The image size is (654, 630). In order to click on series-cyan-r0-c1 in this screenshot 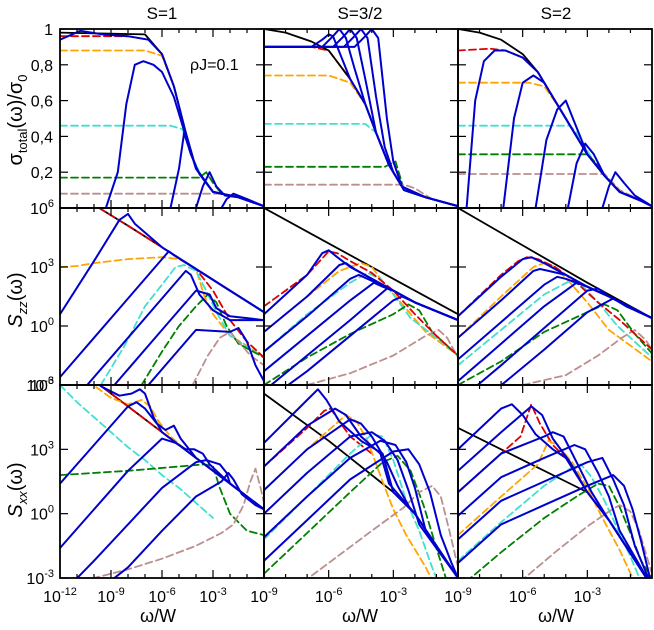, I will do `click(361, 165)`.